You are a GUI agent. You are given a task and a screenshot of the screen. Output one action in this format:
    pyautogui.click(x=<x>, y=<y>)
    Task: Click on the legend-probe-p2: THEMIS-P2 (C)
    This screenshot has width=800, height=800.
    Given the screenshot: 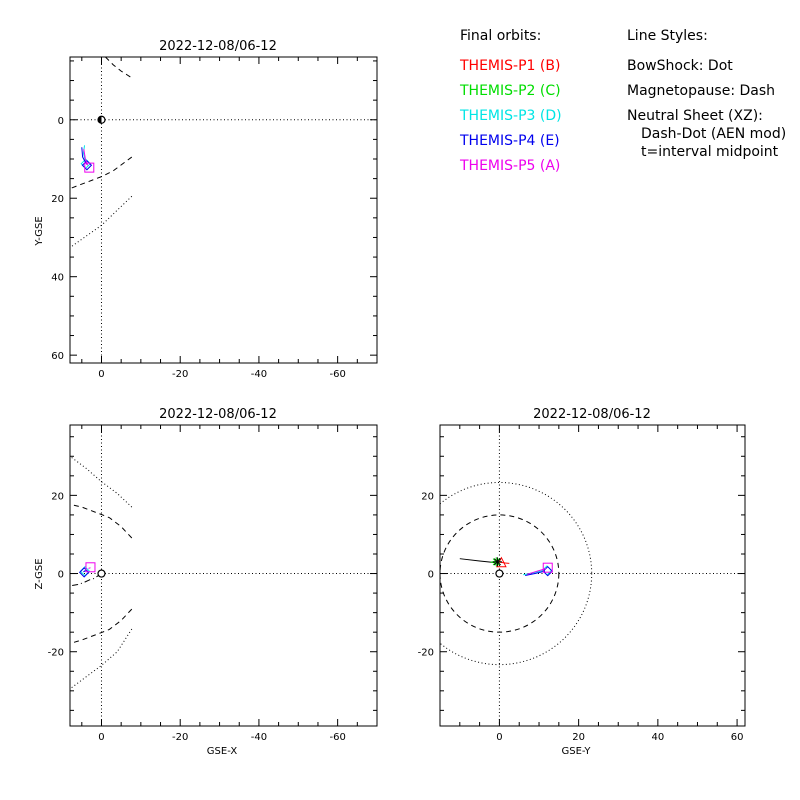 What is the action you would take?
    pyautogui.click(x=510, y=91)
    